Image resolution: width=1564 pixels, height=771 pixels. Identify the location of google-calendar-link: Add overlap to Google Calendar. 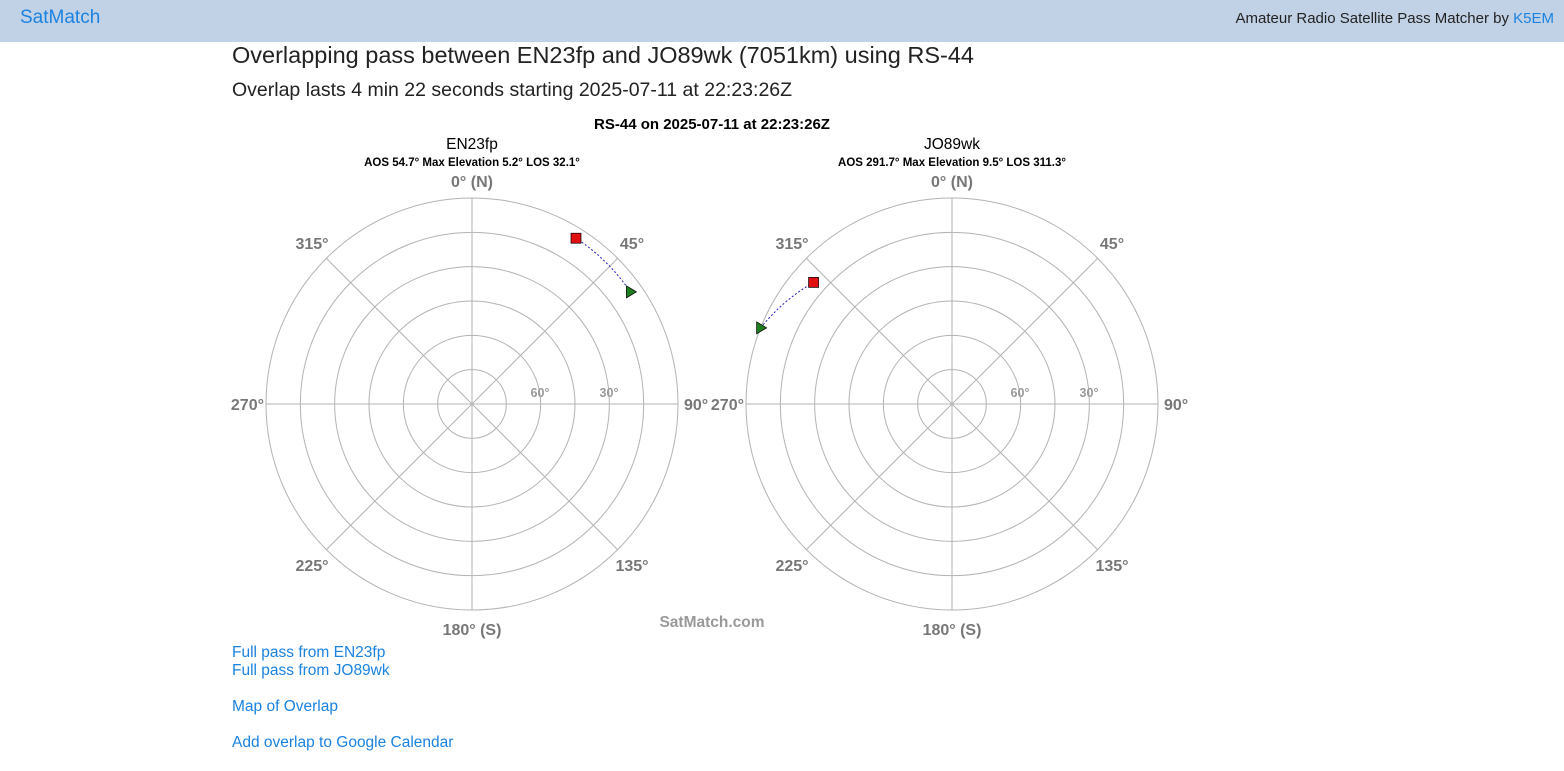
(343, 742).